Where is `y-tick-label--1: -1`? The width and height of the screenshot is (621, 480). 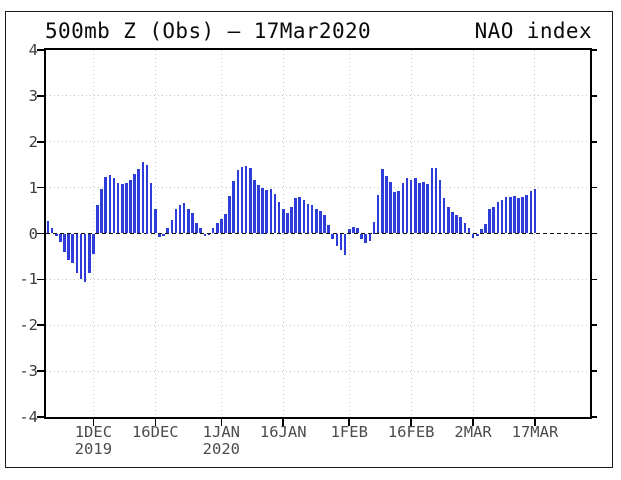
y-tick-label--1: -1 is located at coordinates (28, 279).